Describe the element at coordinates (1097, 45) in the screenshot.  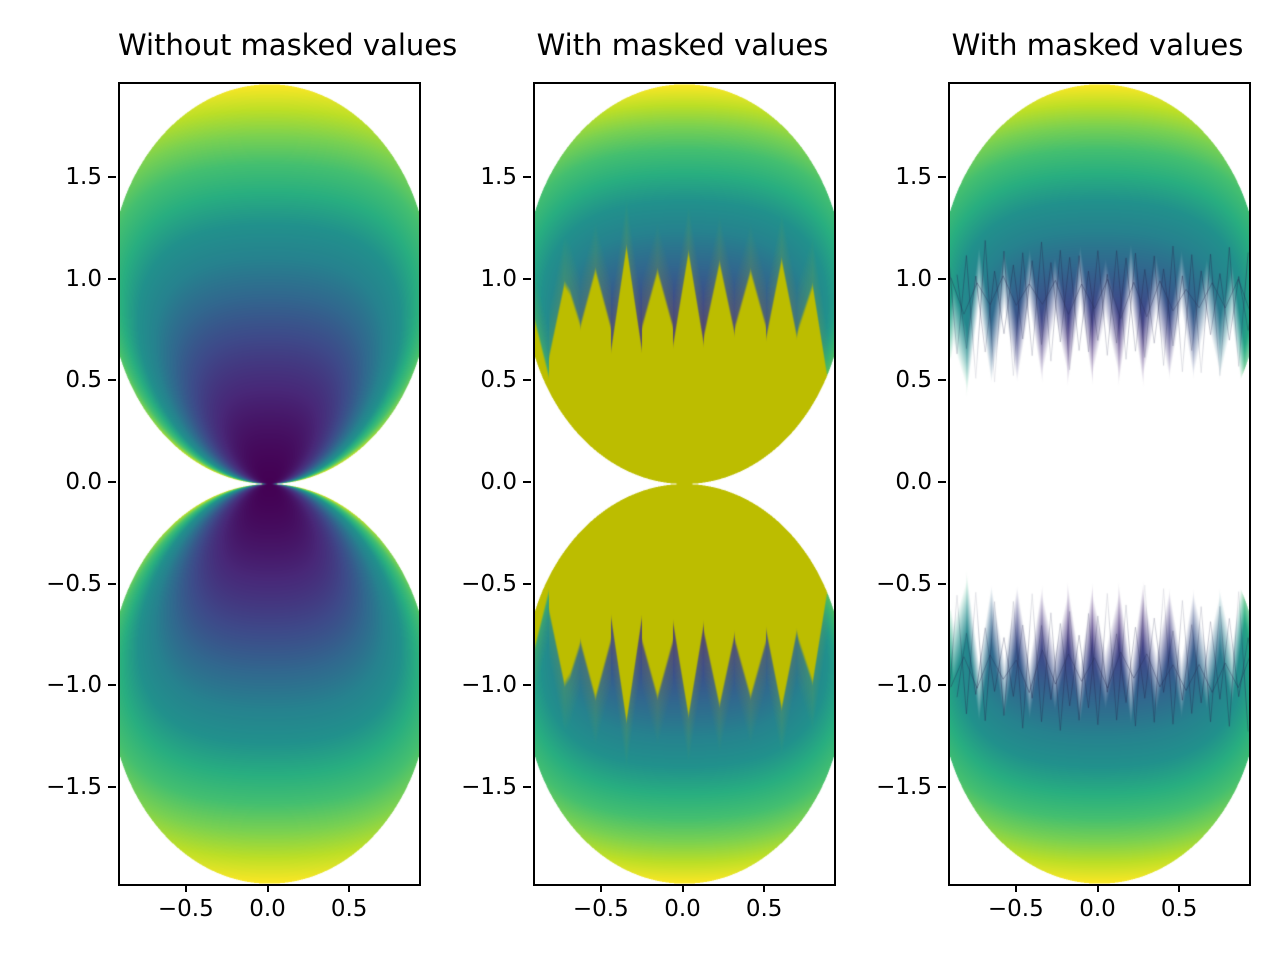
I see `subplot-title-3: With masked values` at that location.